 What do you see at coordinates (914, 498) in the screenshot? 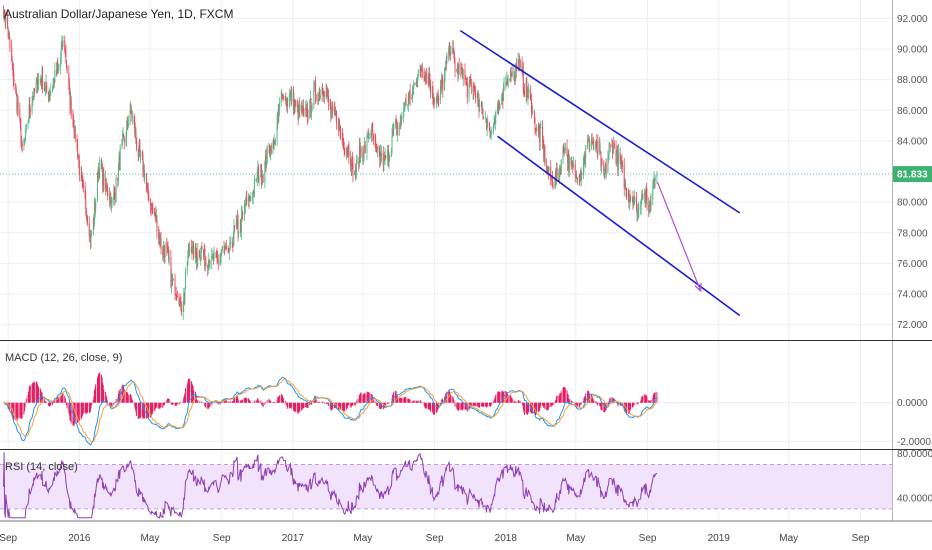
I see `rsi-tick-label: 40.0000` at bounding box center [914, 498].